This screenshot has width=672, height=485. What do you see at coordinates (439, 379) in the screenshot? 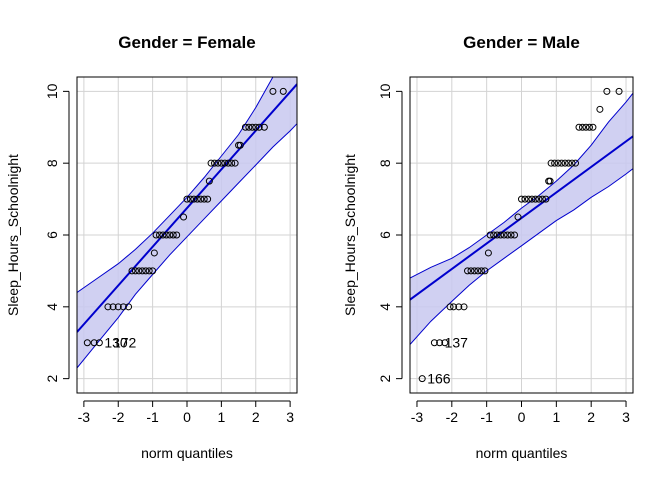
I see `point-id-label: 166` at bounding box center [439, 379].